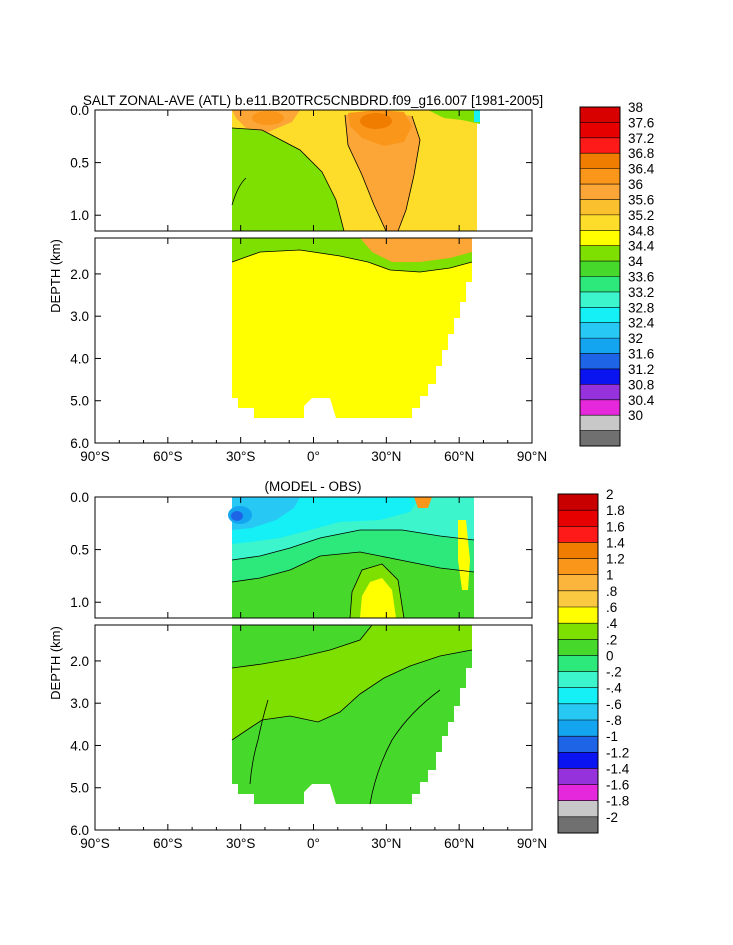  What do you see at coordinates (79, 745) in the screenshot?
I see `diff-ytick-label: 4.0` at bounding box center [79, 745].